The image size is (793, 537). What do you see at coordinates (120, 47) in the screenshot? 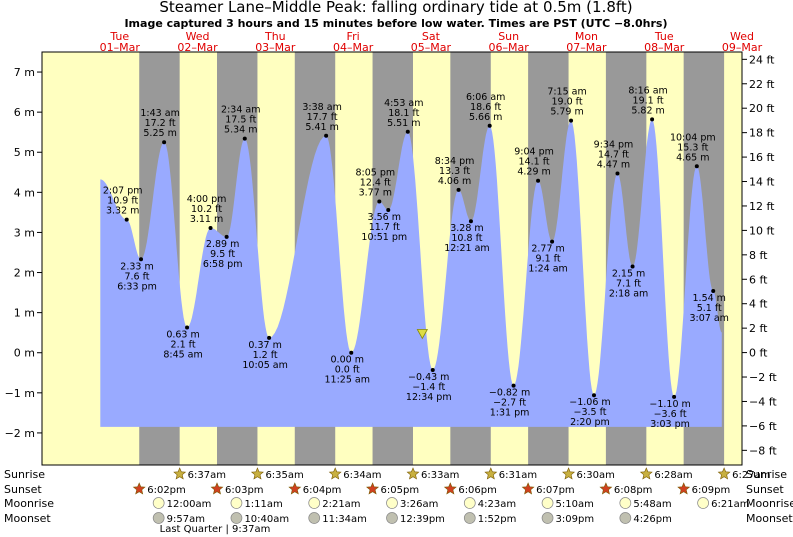
I see `day-date-label: 01–Mar` at bounding box center [120, 47].